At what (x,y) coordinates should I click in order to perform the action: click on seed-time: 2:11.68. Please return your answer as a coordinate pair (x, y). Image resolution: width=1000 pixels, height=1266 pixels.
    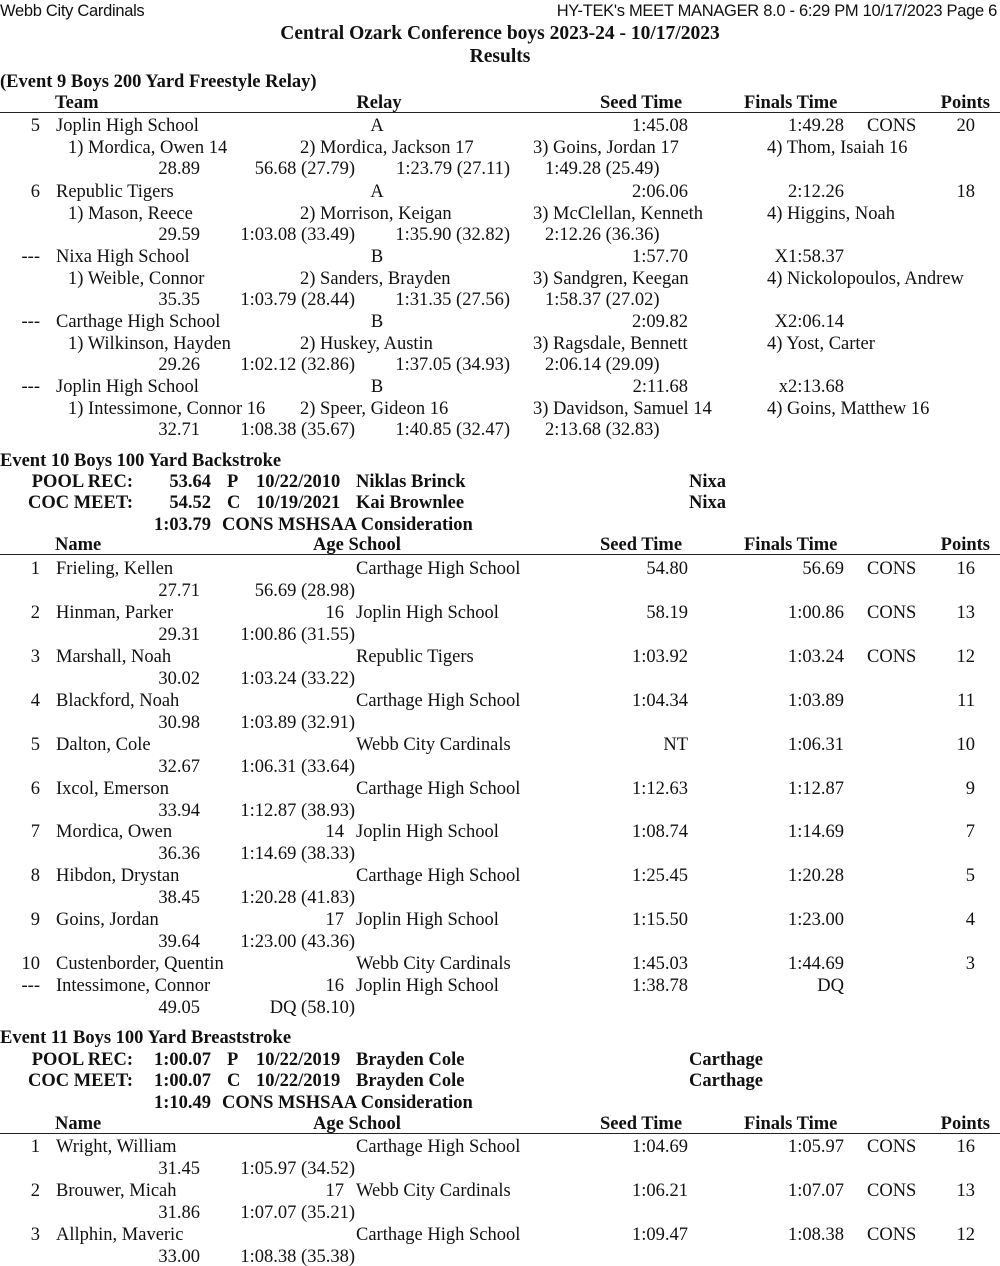
    Looking at the image, I should click on (660, 387).